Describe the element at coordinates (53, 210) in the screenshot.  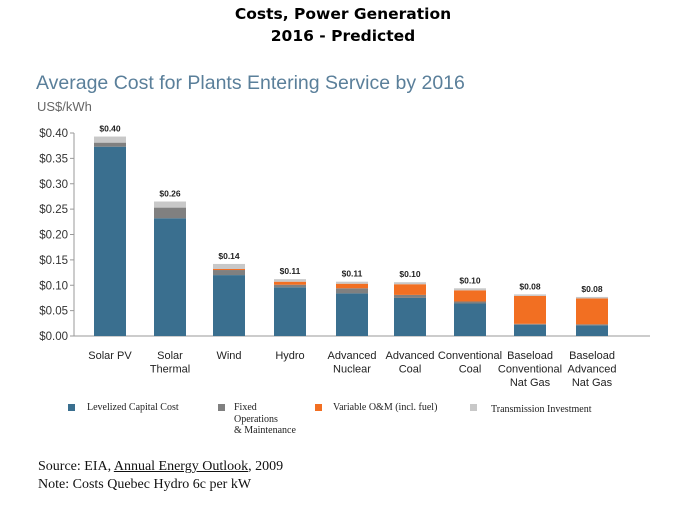
I see `y-tick-label: $0.25` at that location.